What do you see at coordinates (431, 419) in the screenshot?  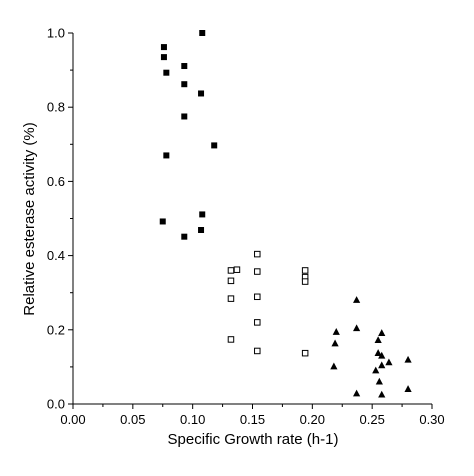 I see `x-tick-label: 0.30` at bounding box center [431, 419].